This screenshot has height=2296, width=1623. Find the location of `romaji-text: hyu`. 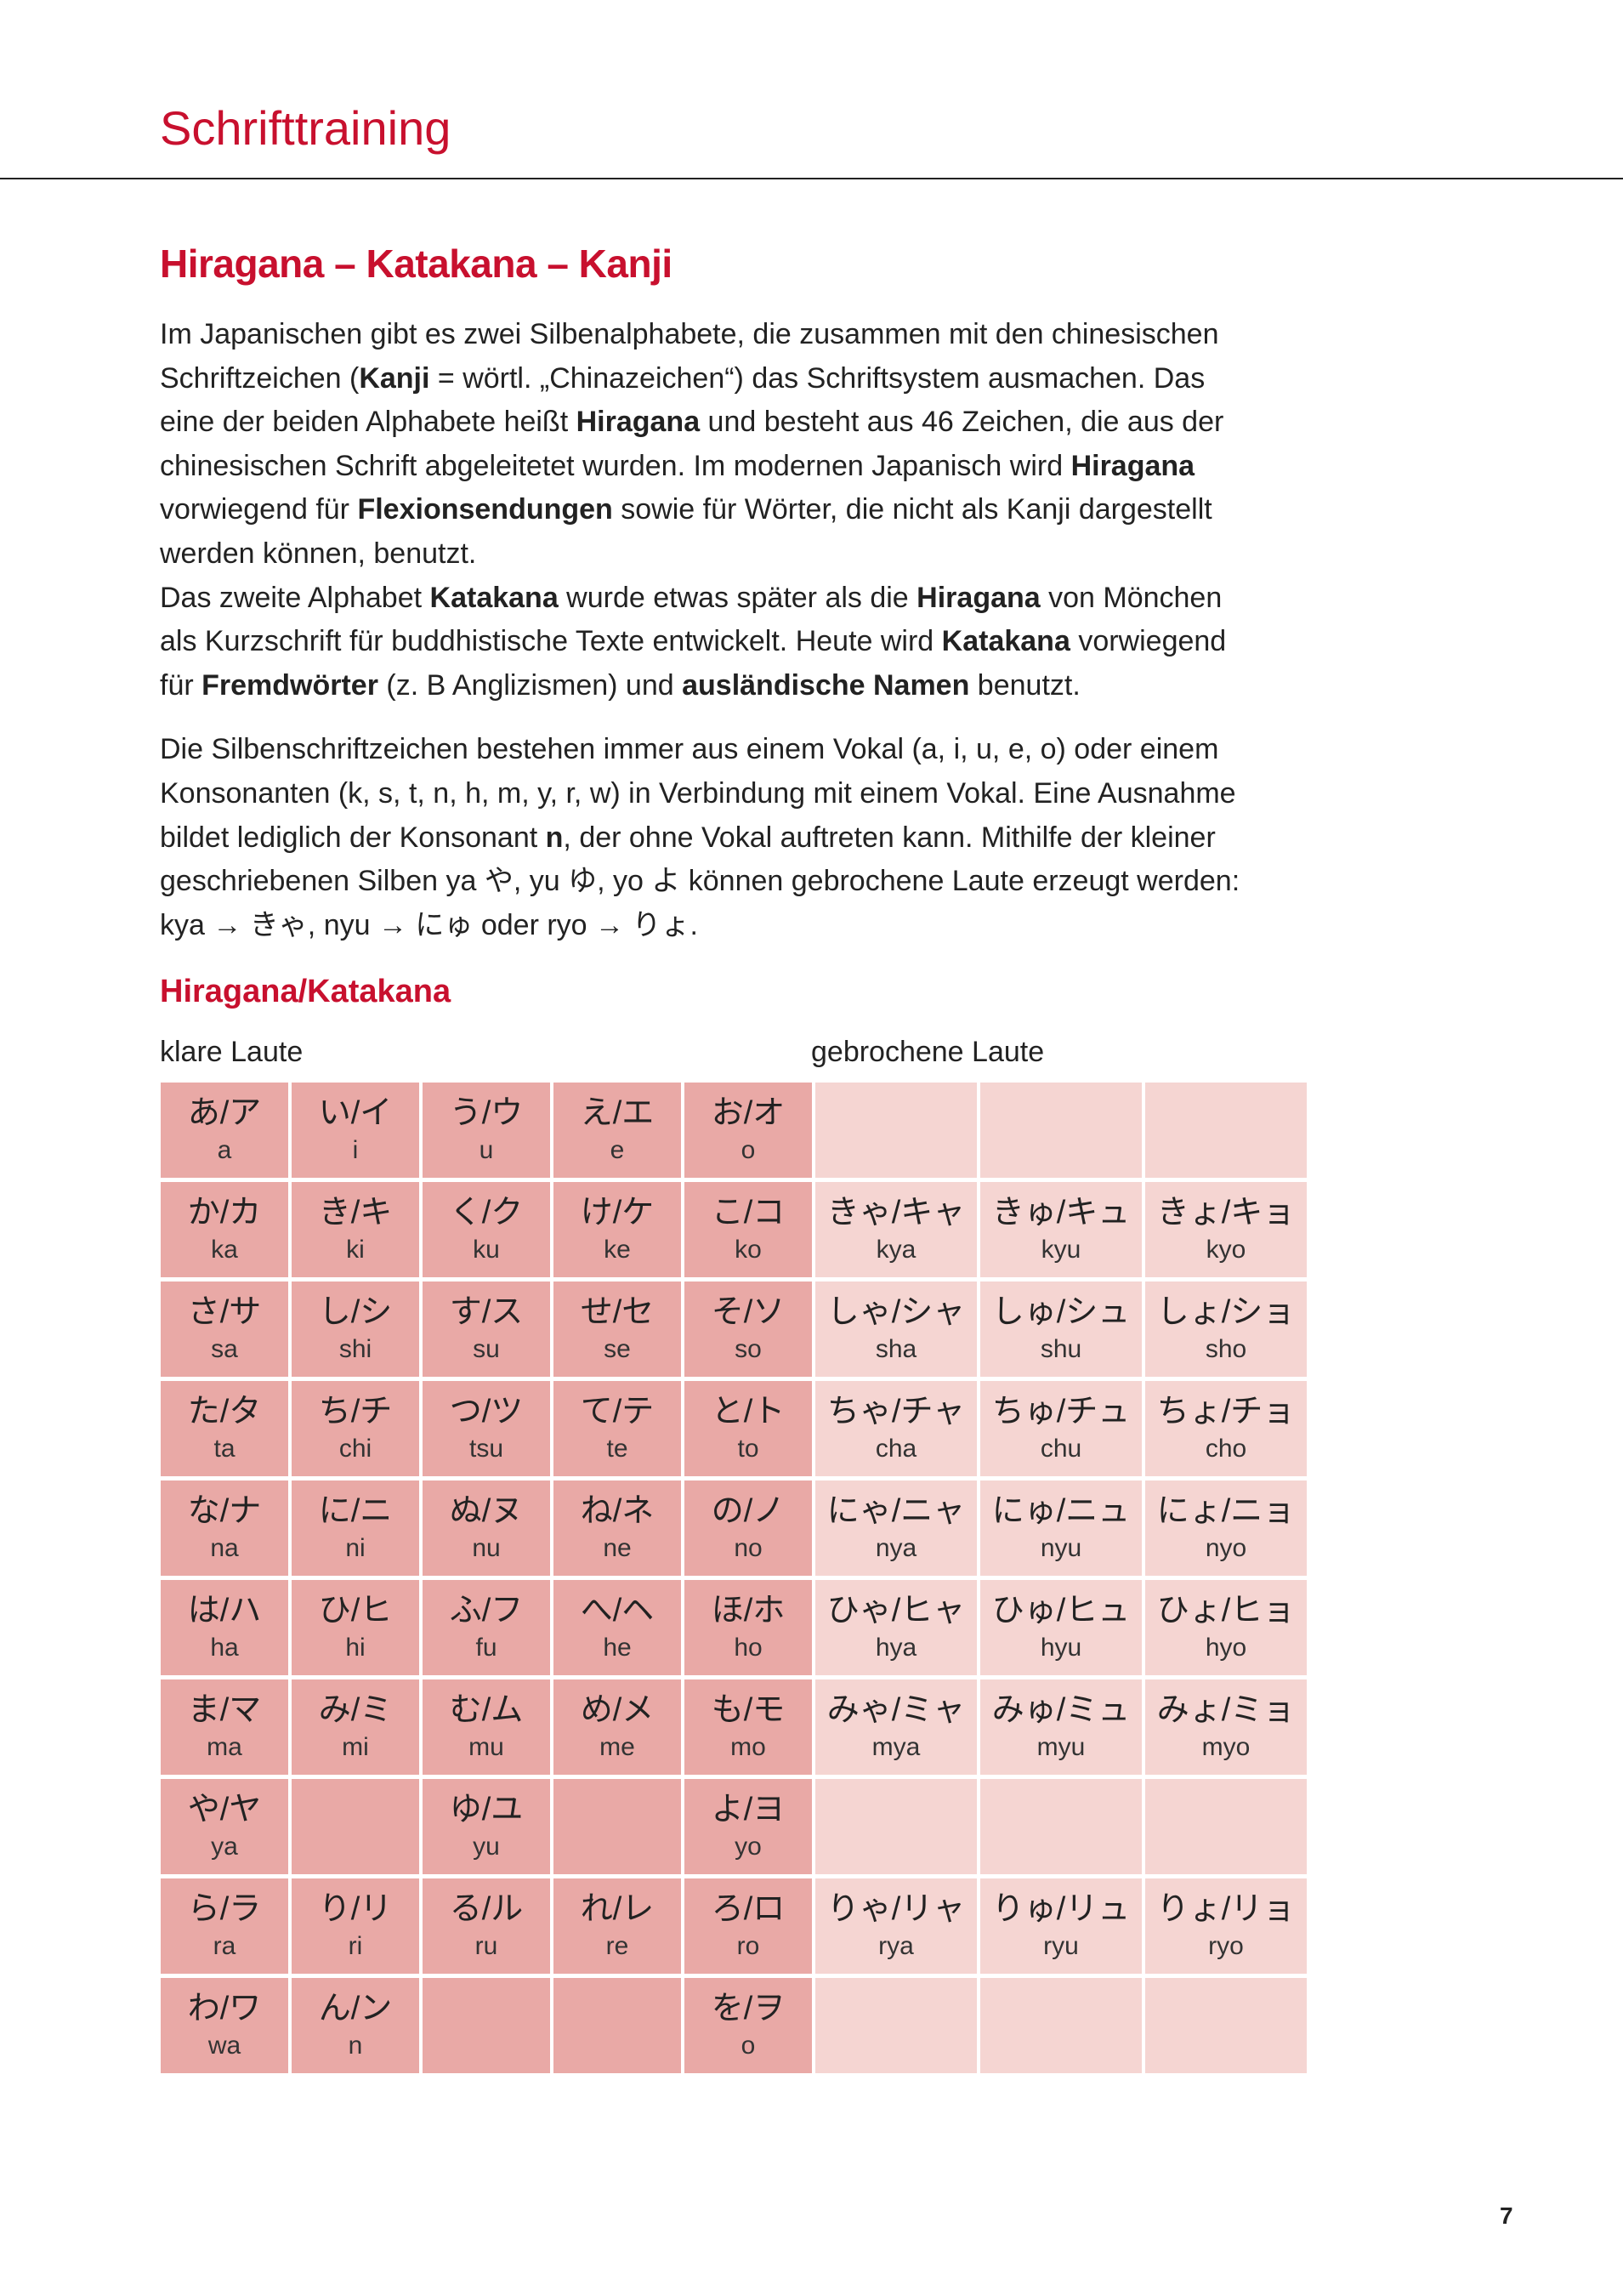

romaji-text: hyu is located at coordinates (1061, 1648).